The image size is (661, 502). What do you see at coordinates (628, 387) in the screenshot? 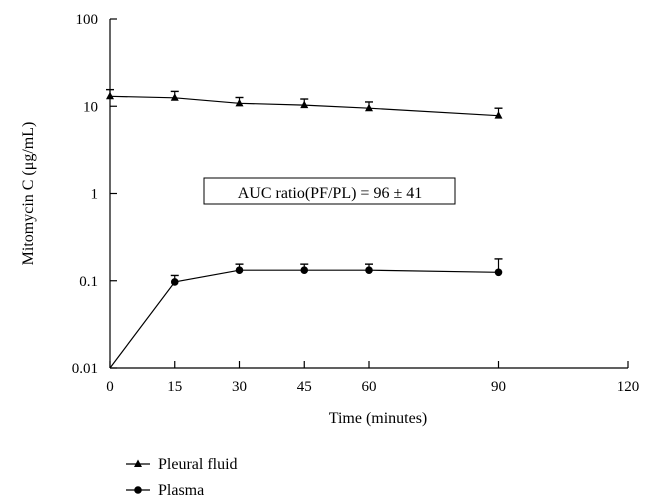
I see `x-tick-label: 120` at bounding box center [628, 387].